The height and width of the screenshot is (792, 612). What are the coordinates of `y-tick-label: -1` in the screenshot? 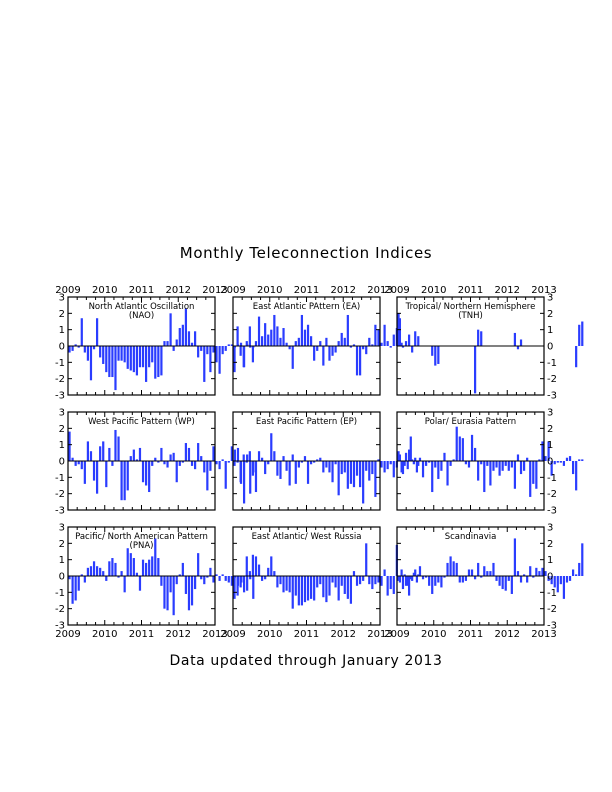 It's located at (552, 478).